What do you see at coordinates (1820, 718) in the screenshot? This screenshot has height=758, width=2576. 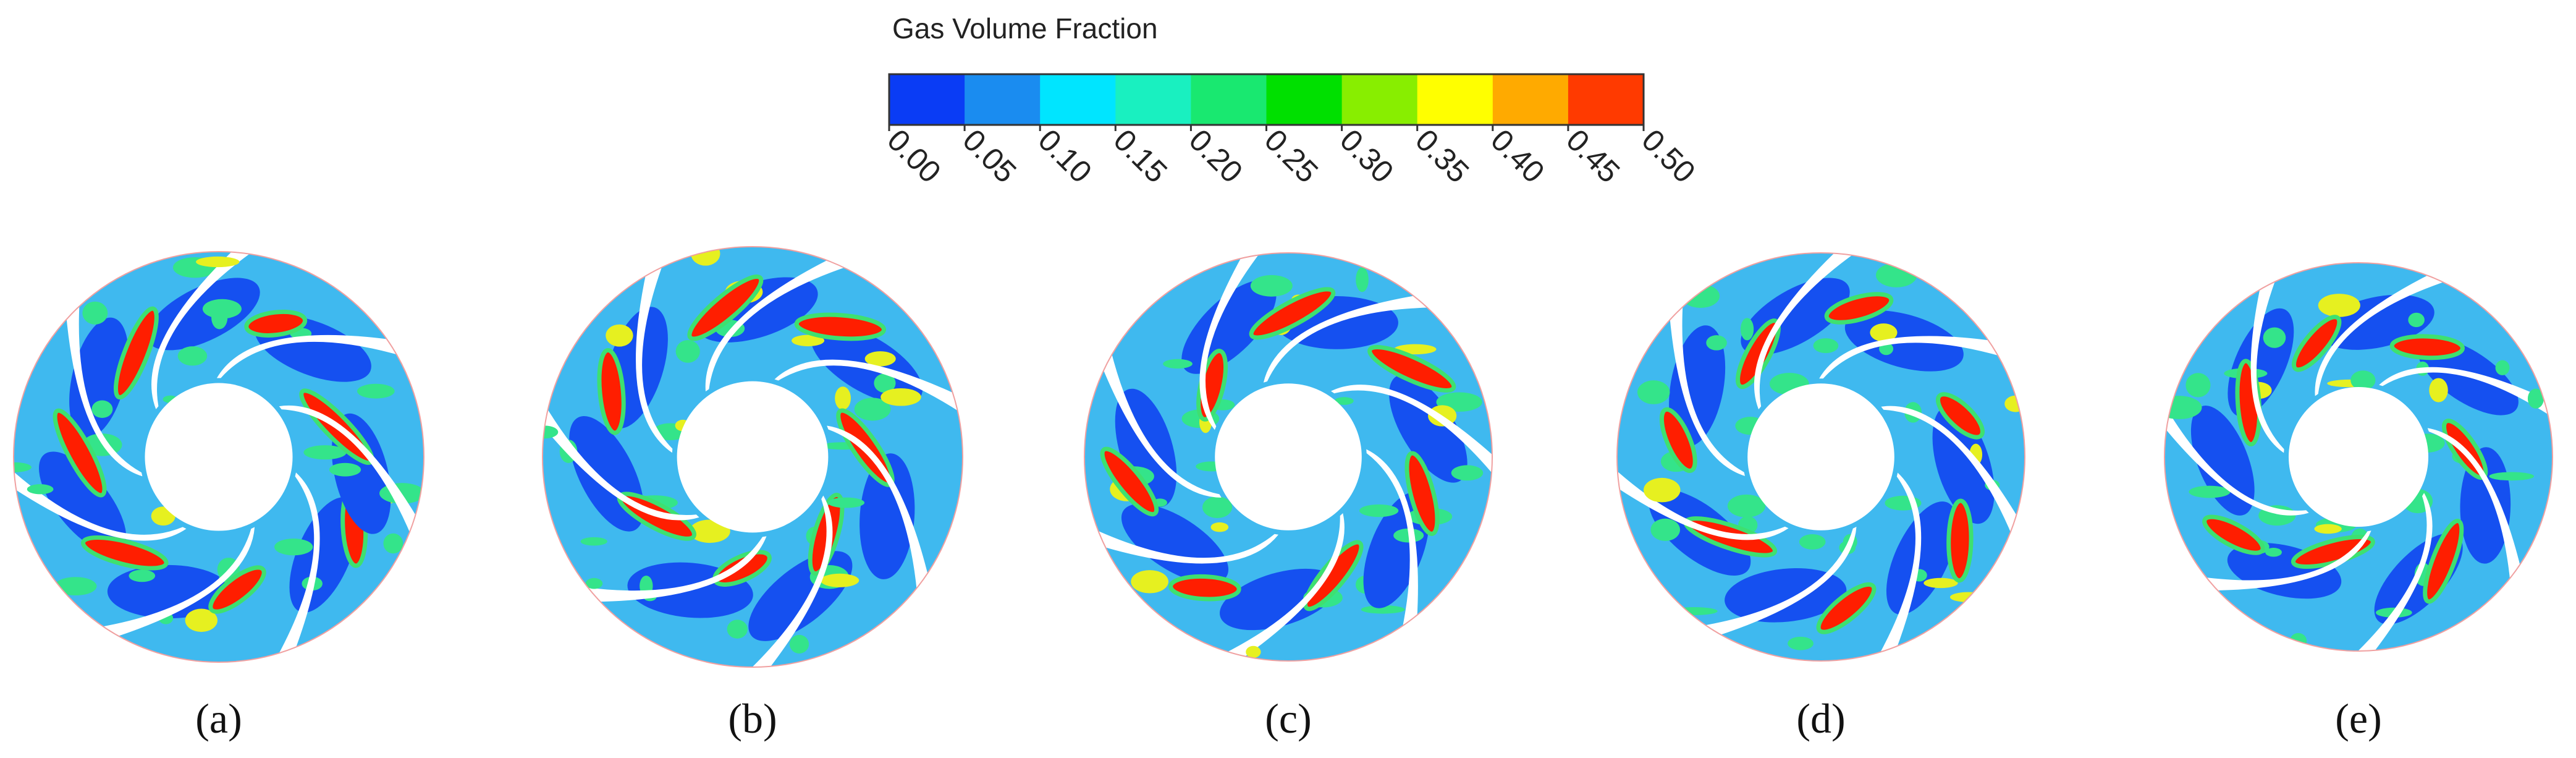 I see `panel-label: (d)` at bounding box center [1820, 718].